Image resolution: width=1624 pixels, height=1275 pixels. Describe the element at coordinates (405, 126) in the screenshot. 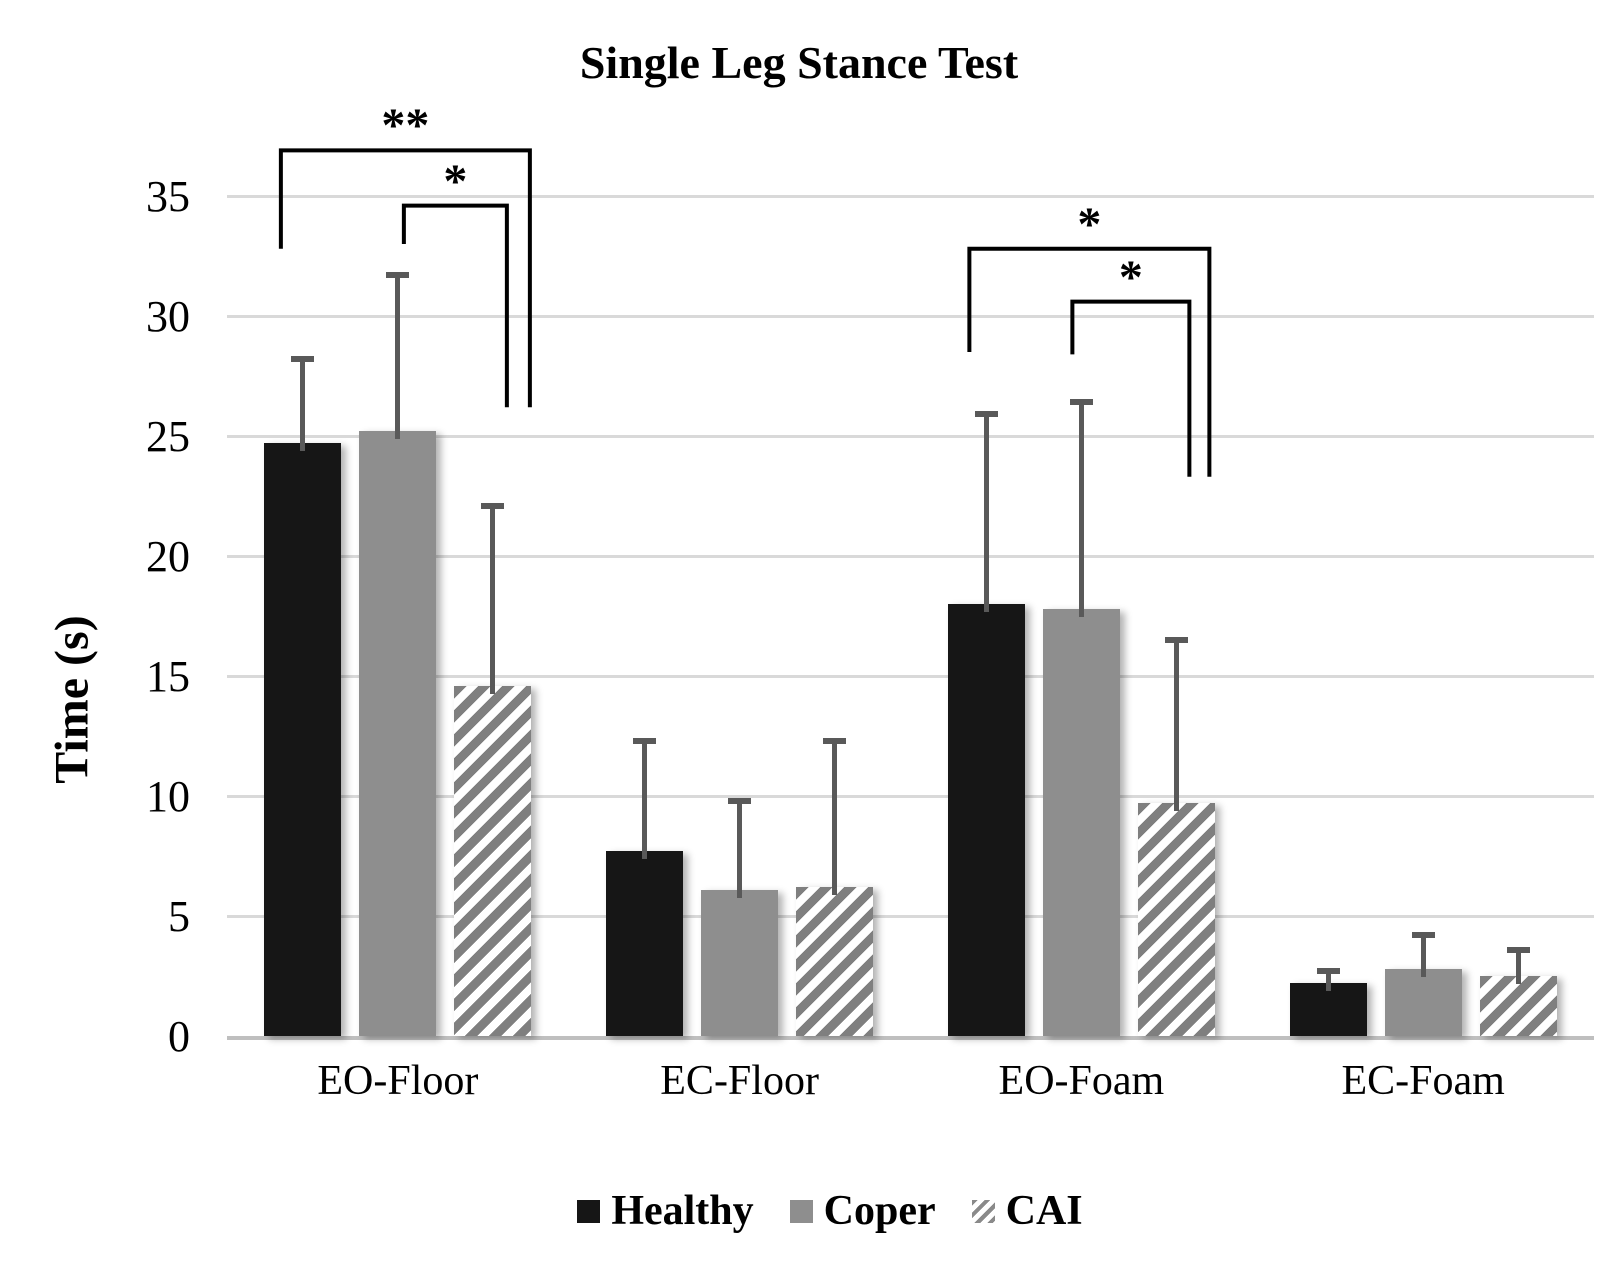

I see `significance-star-0: **` at that location.